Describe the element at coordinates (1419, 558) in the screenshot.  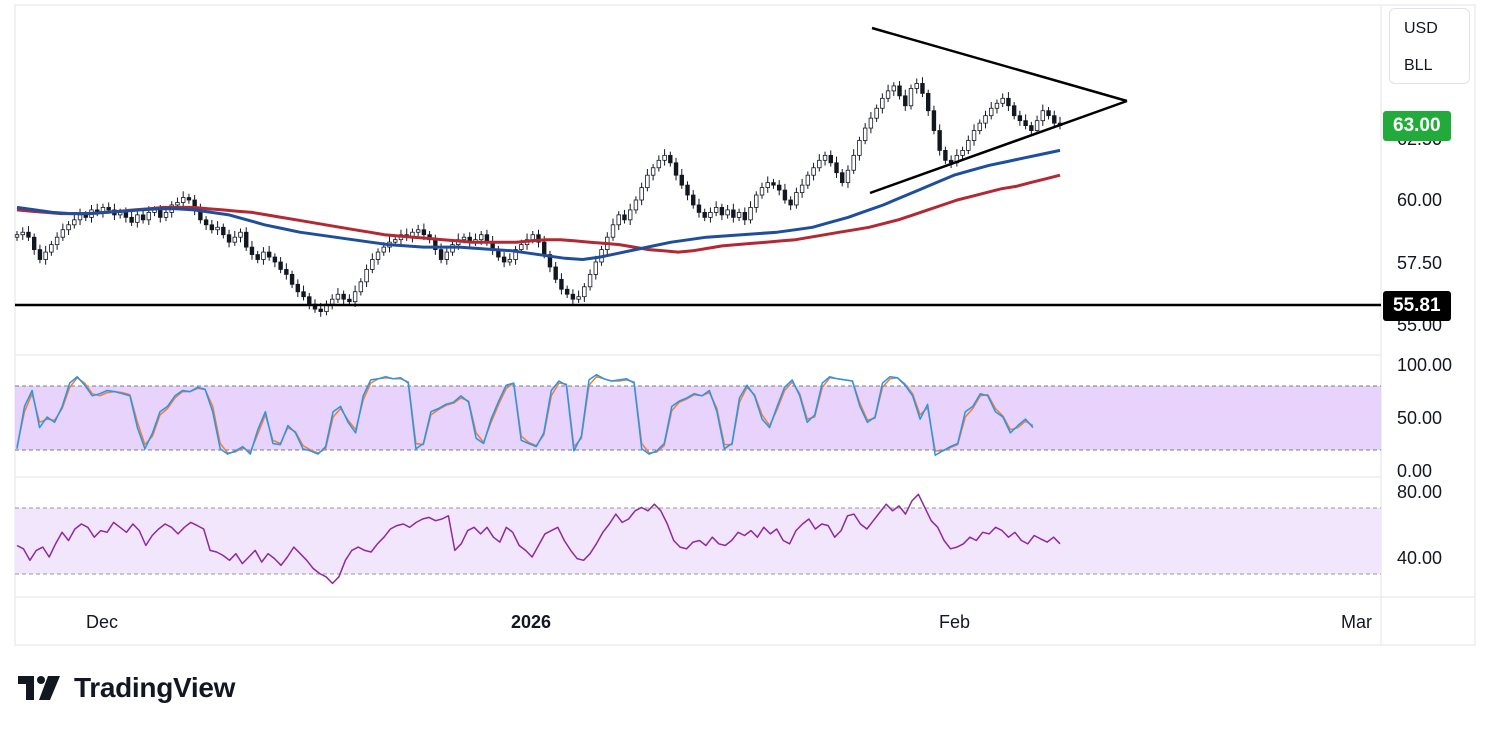
I see `rsi-tick-label: 40.00` at that location.